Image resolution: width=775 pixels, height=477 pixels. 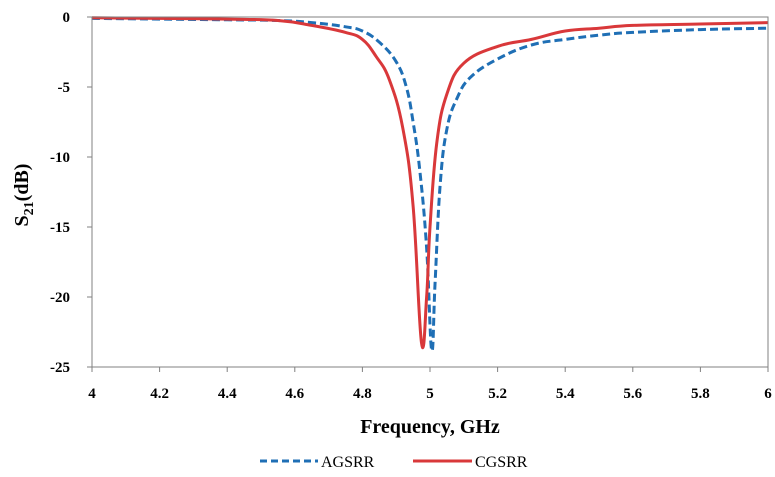 I want to click on y-tick-label: -20, so click(x=60, y=298).